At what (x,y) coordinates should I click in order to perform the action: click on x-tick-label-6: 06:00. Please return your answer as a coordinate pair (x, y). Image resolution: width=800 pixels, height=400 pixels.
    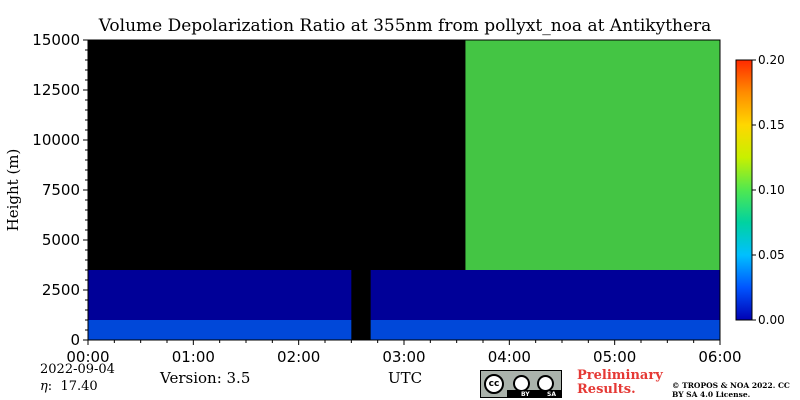
    Looking at the image, I should click on (719, 357).